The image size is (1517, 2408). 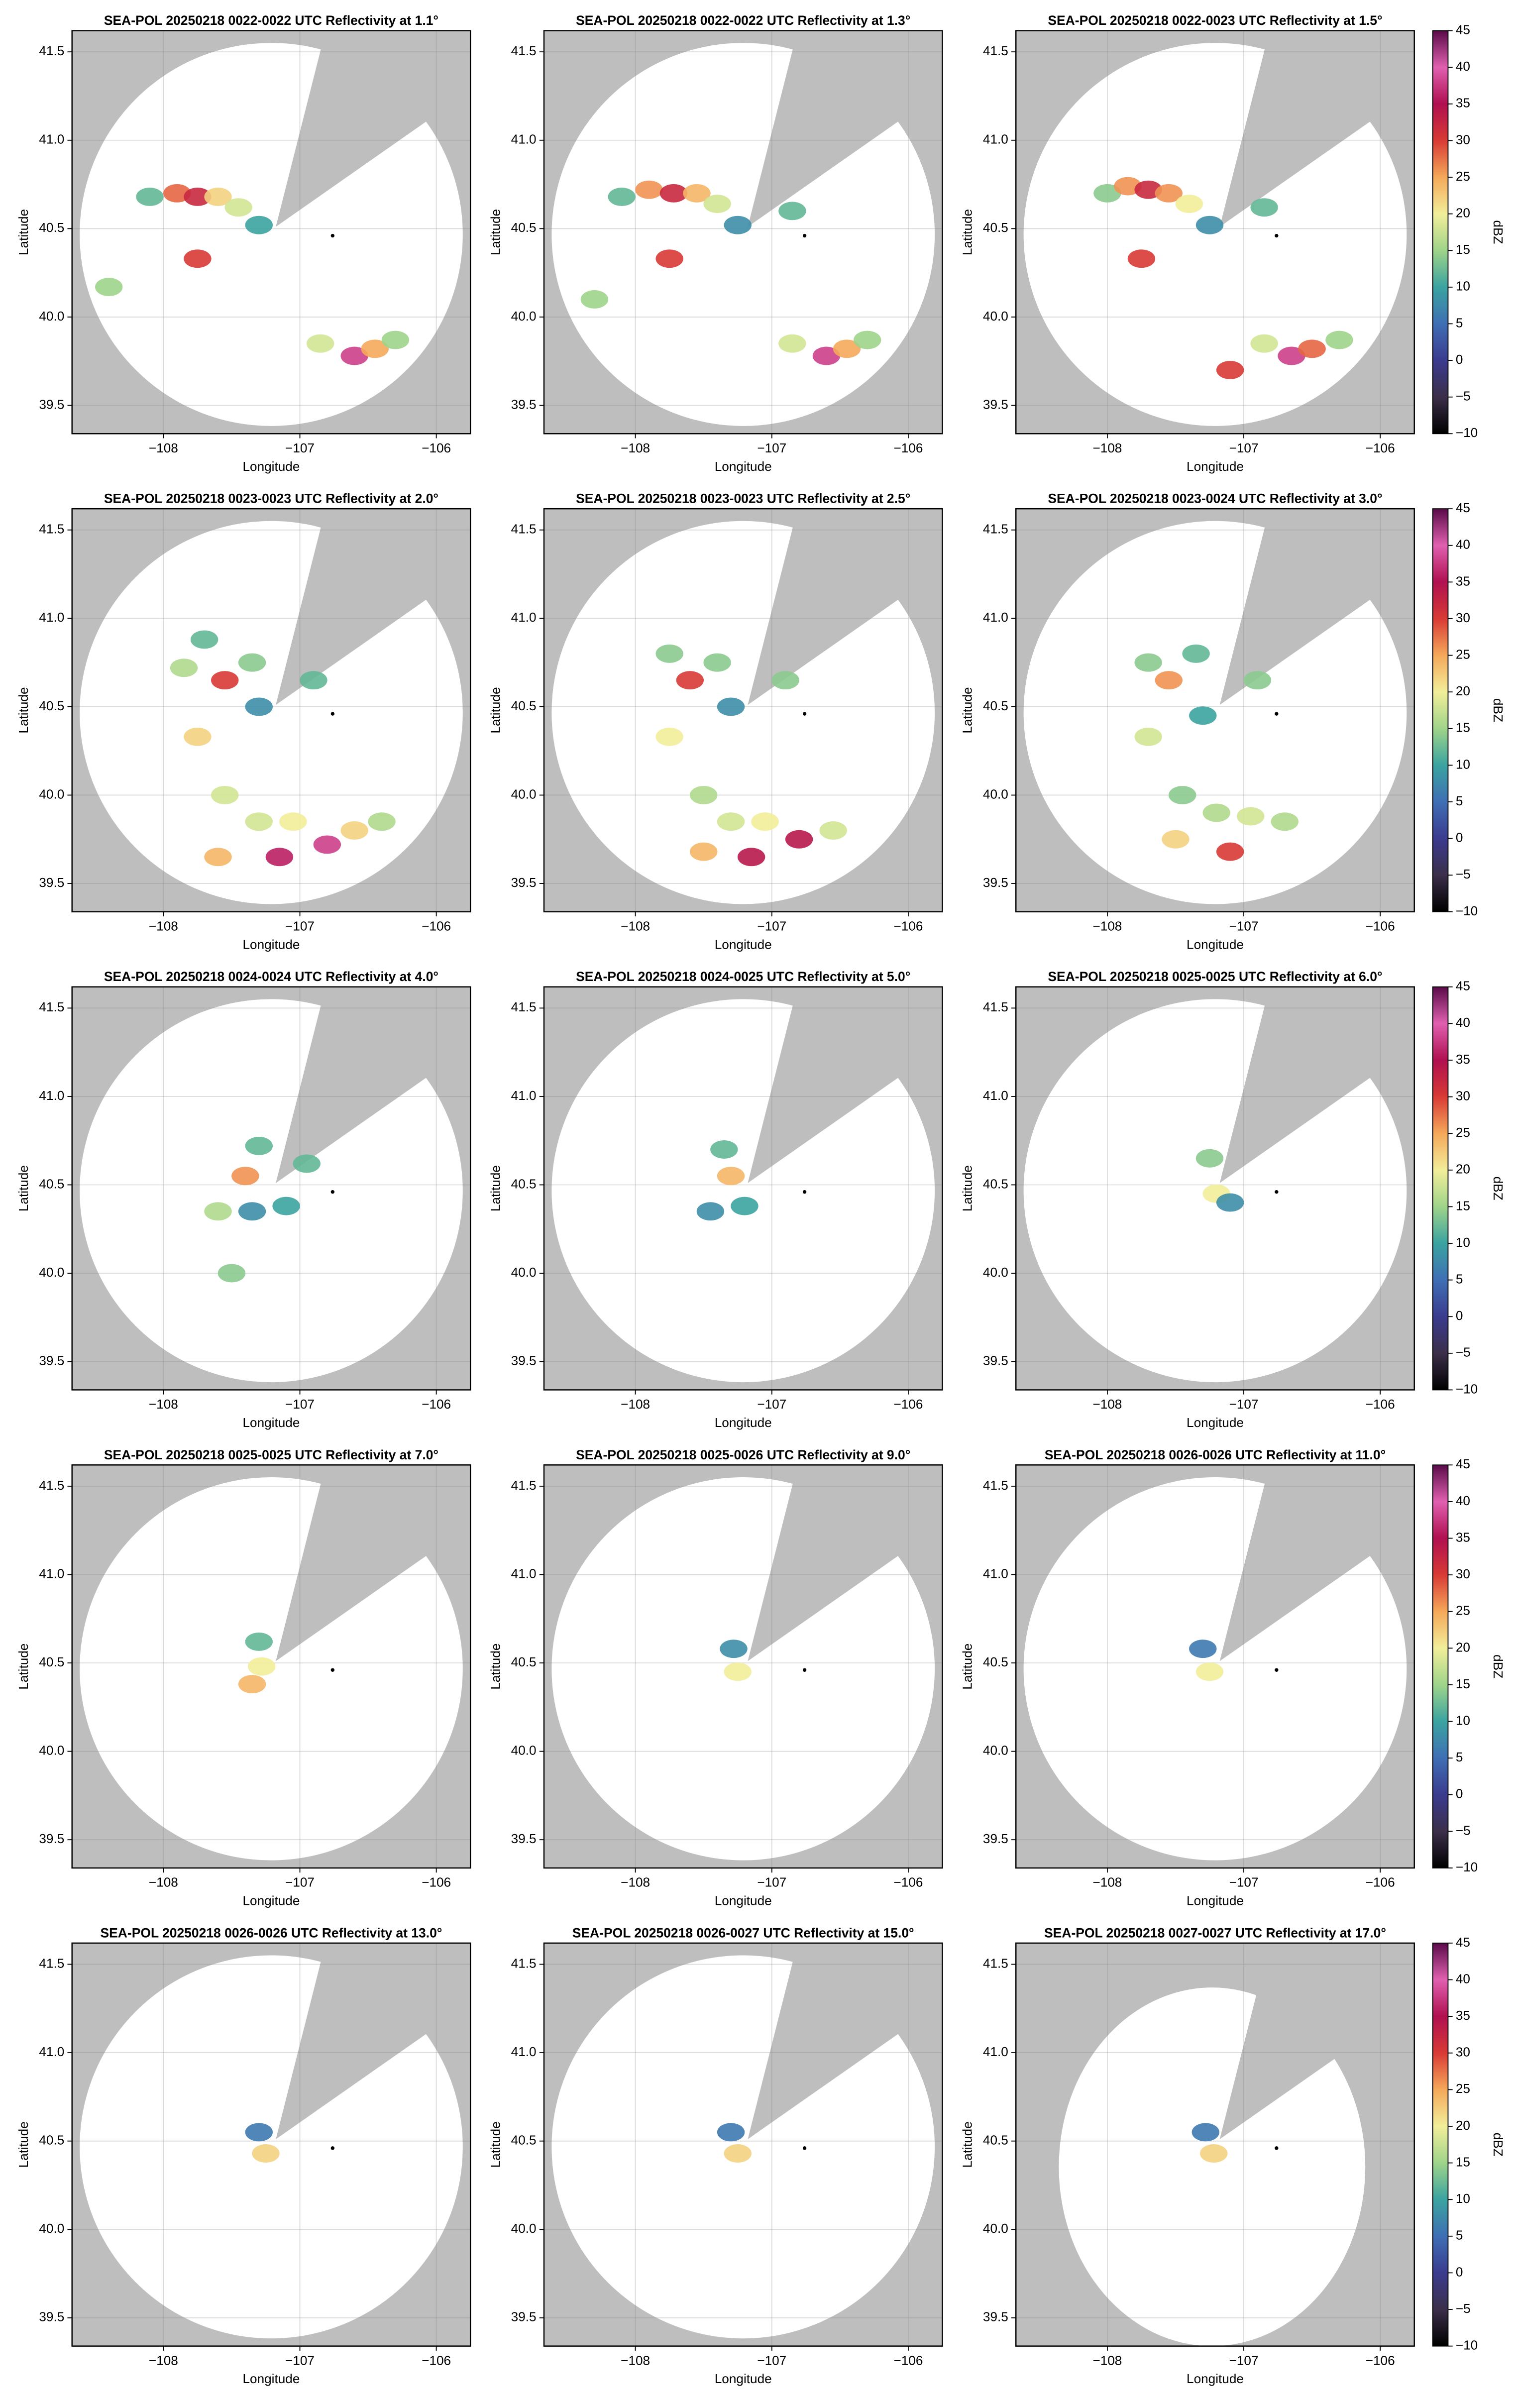 I want to click on x-tick-label: −108, so click(x=1107, y=927).